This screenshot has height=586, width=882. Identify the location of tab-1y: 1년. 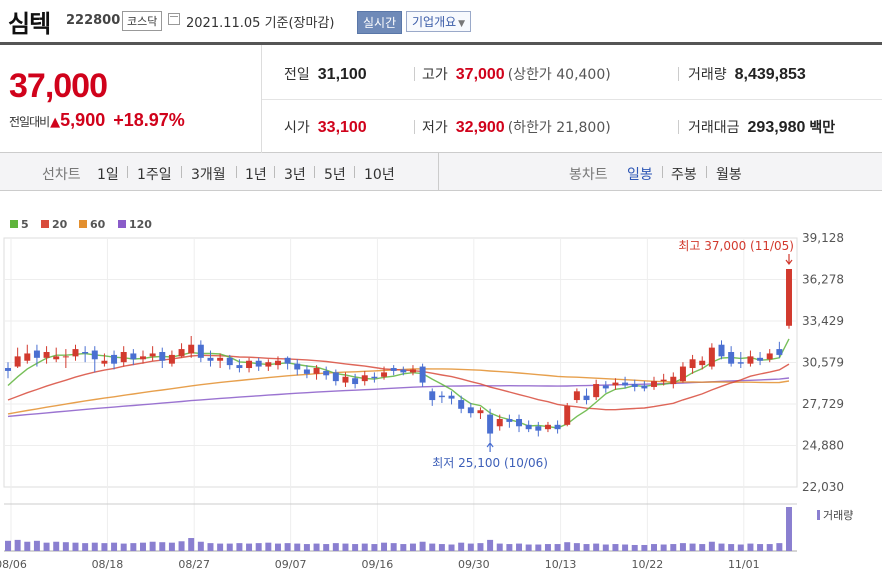
(256, 175).